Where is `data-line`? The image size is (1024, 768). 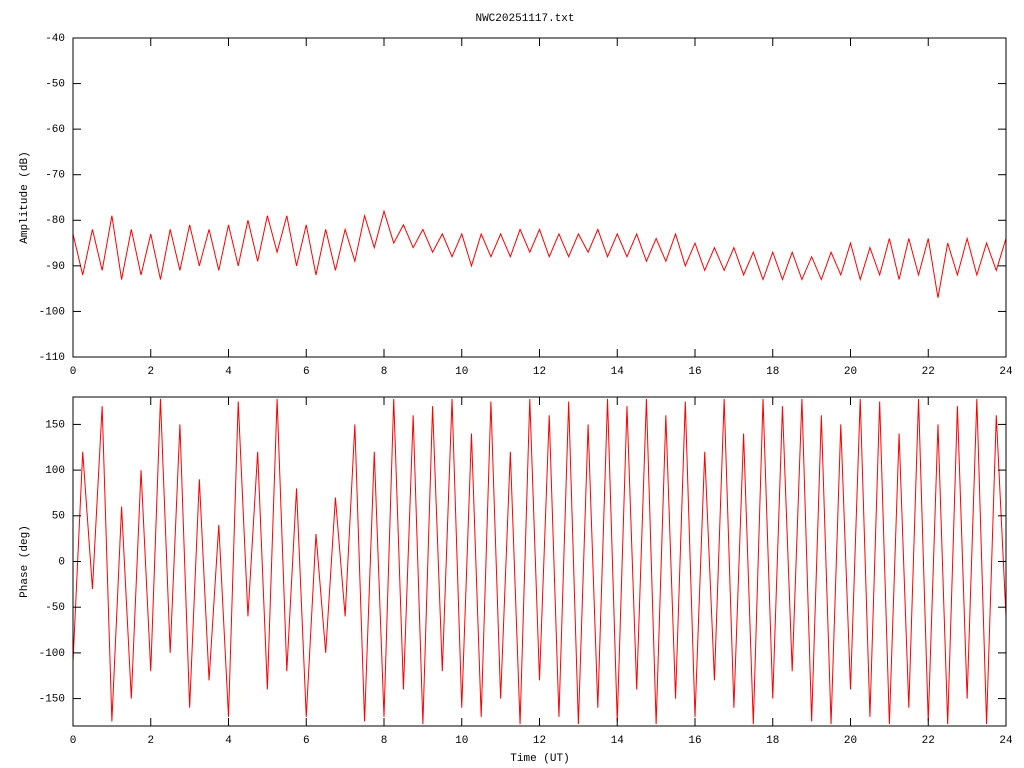
data-line is located at coordinates (539, 253).